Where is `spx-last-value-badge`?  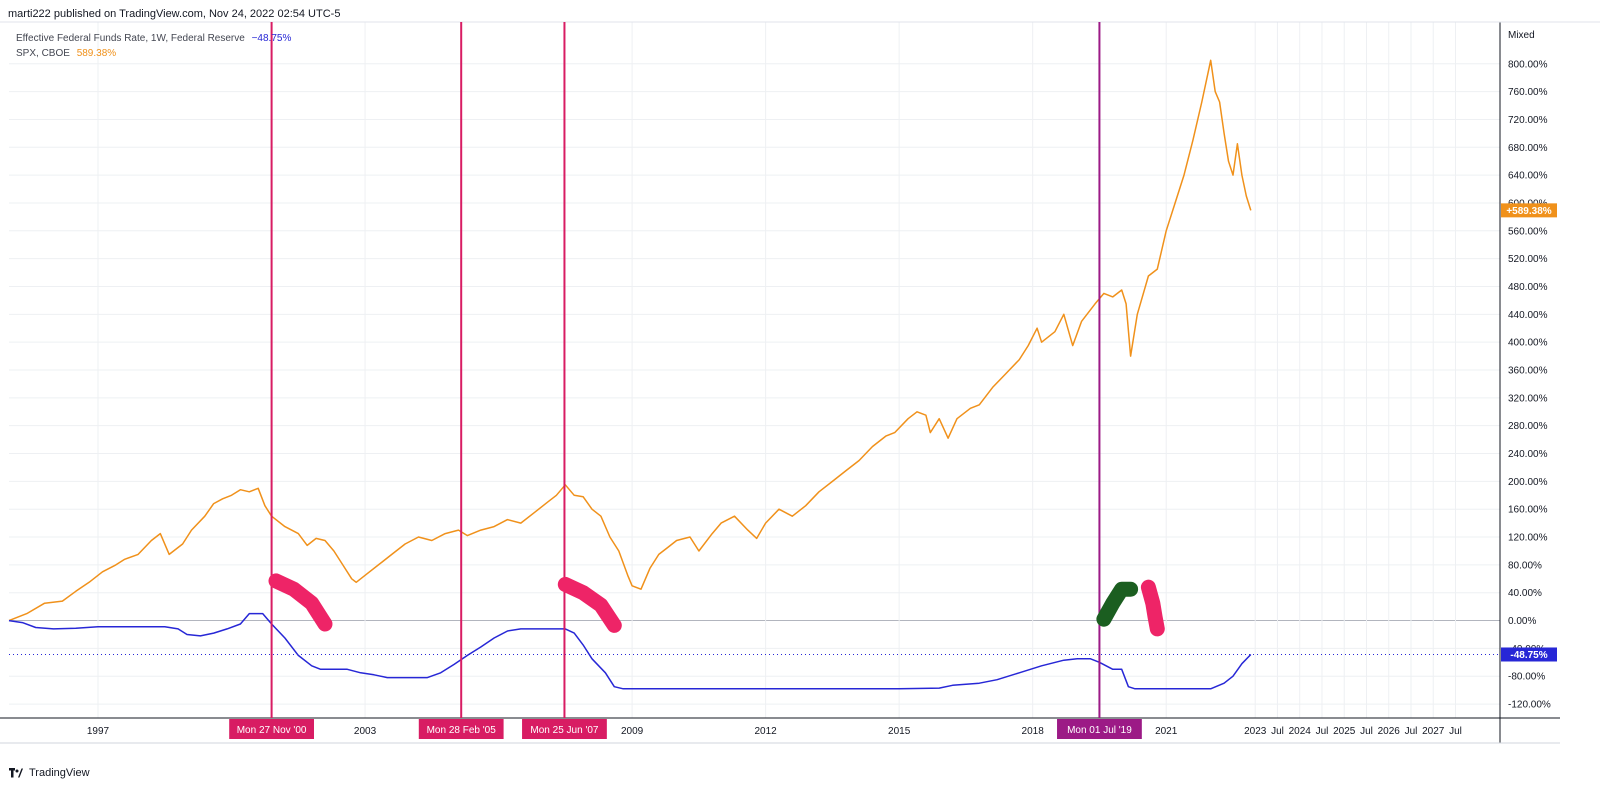
spx-last-value-badge is located at coordinates (1529, 210).